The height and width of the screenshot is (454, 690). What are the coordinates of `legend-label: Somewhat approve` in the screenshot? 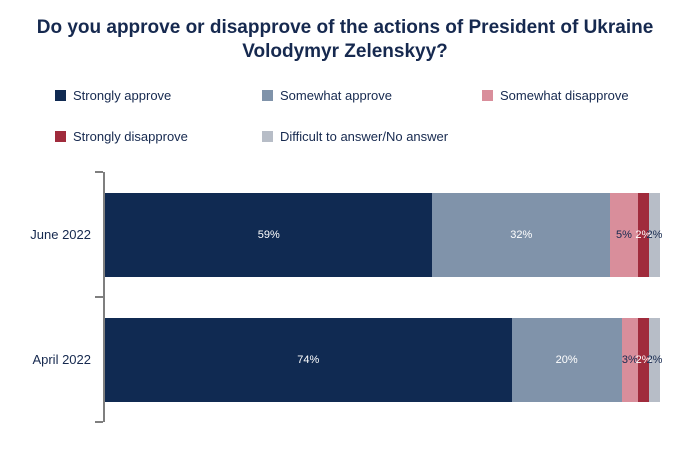 It's located at (336, 96).